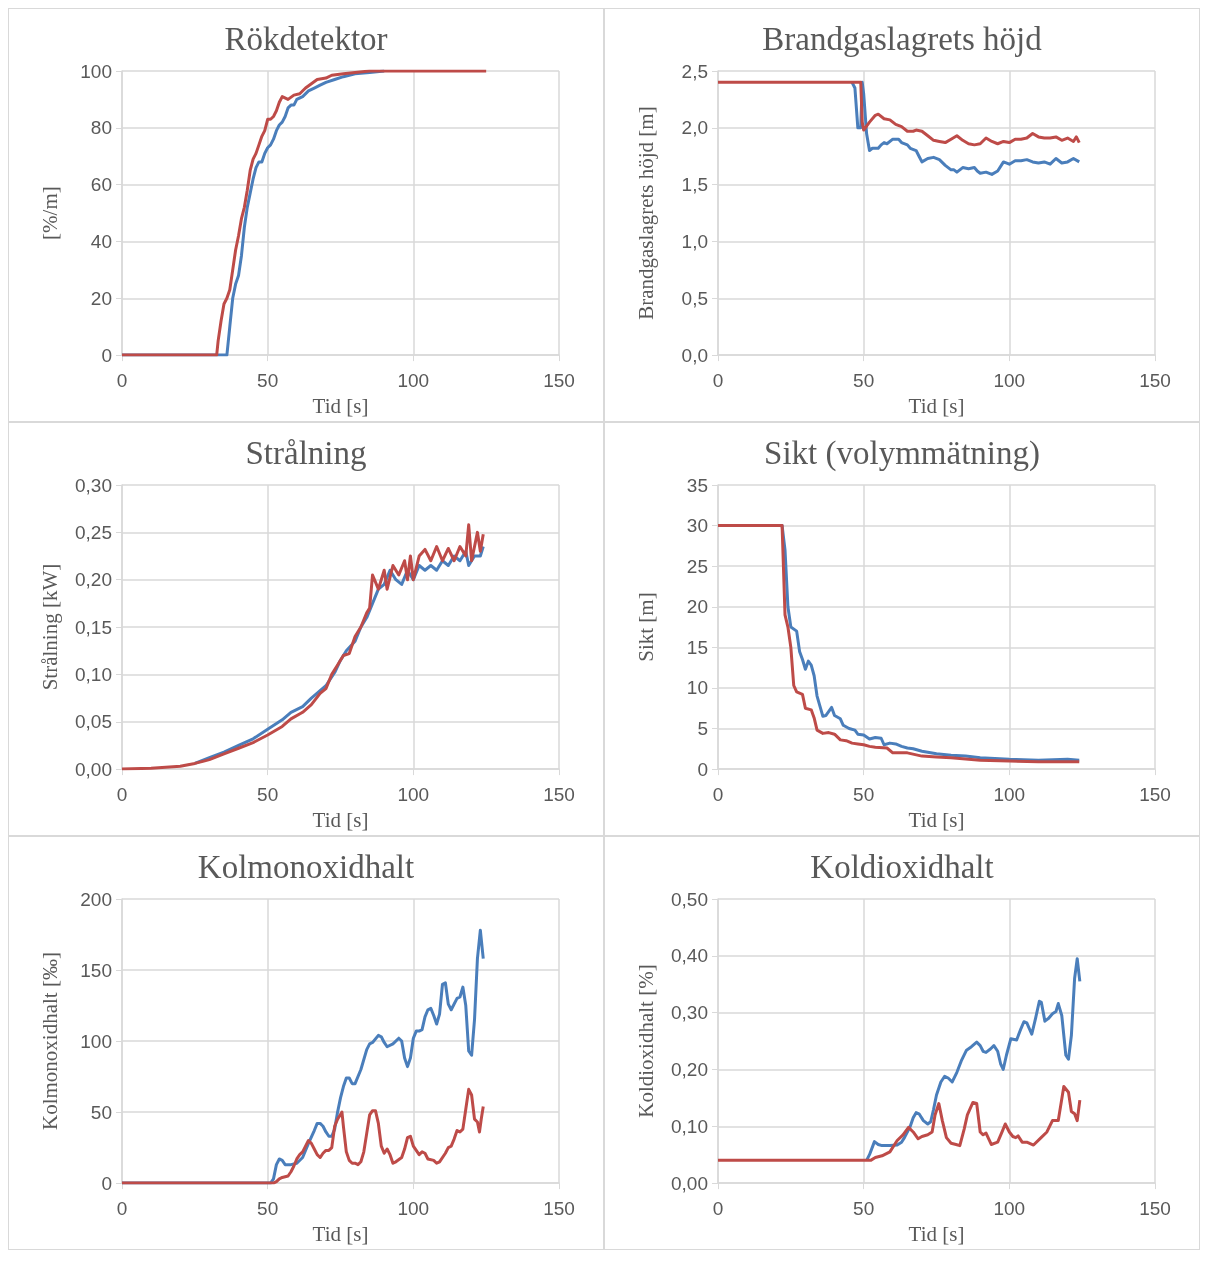 The image size is (1207, 1279). I want to click on y-tick-label: 80, so click(101, 128).